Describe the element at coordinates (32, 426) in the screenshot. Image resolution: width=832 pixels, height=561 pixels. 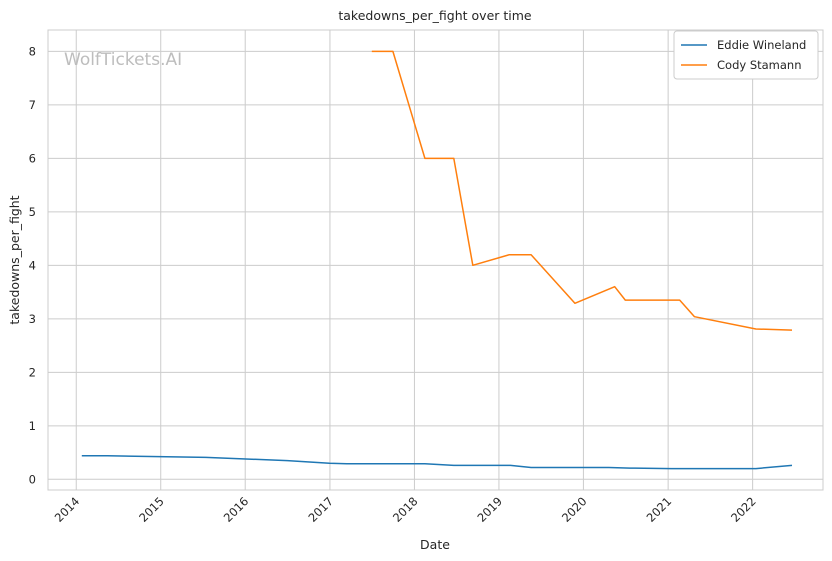
I see `y-tick-label: 1` at that location.